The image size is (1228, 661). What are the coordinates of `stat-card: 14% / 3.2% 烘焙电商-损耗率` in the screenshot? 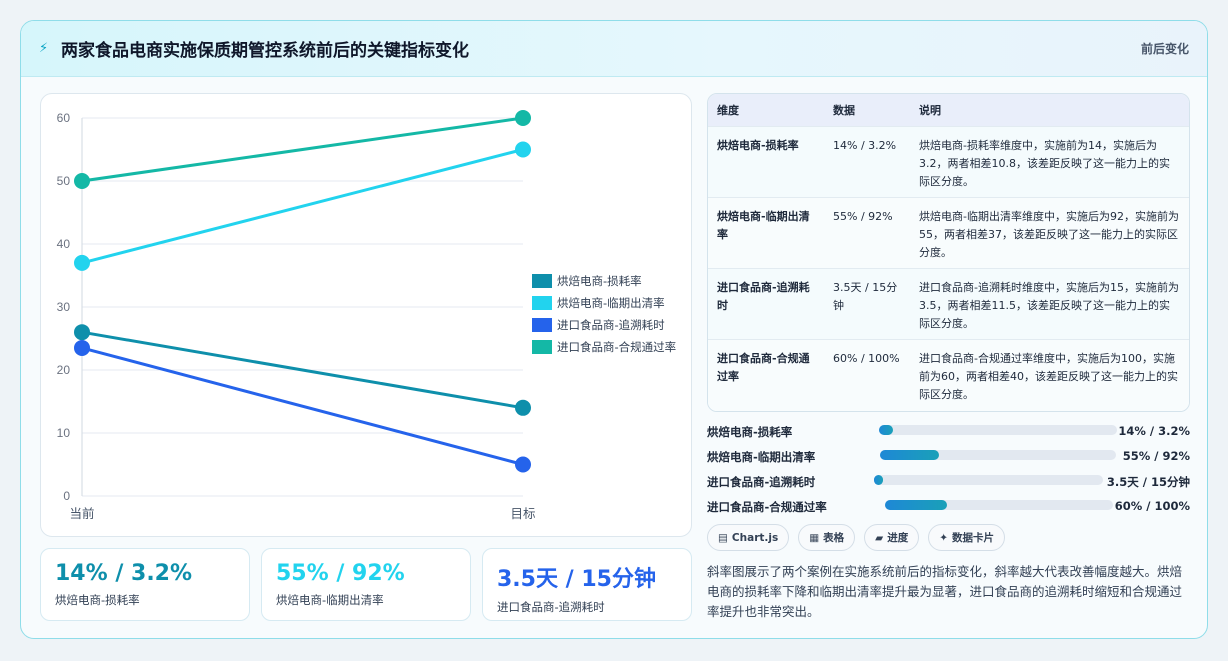 It's located at (145, 584).